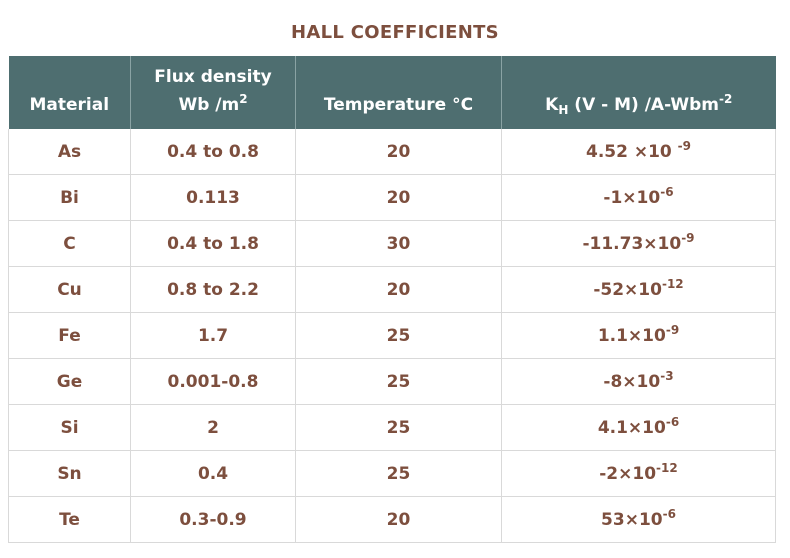 The height and width of the screenshot is (558, 790). I want to click on cell-hall-coefficient: -8×10-3, so click(638, 381).